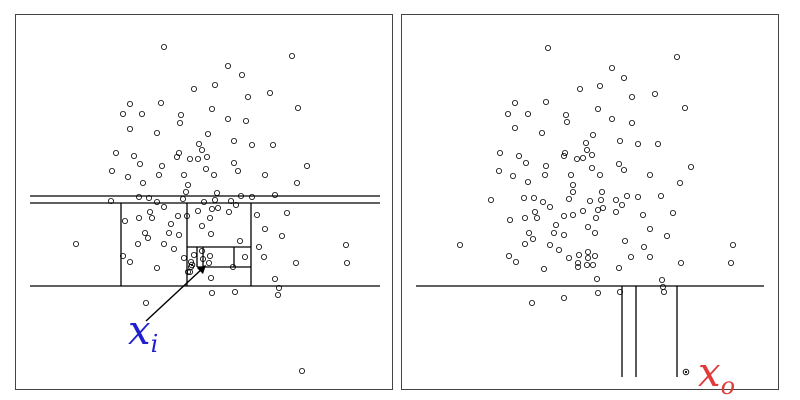 The image size is (800, 400). I want to click on label-x-i-sub: i, so click(154, 344).